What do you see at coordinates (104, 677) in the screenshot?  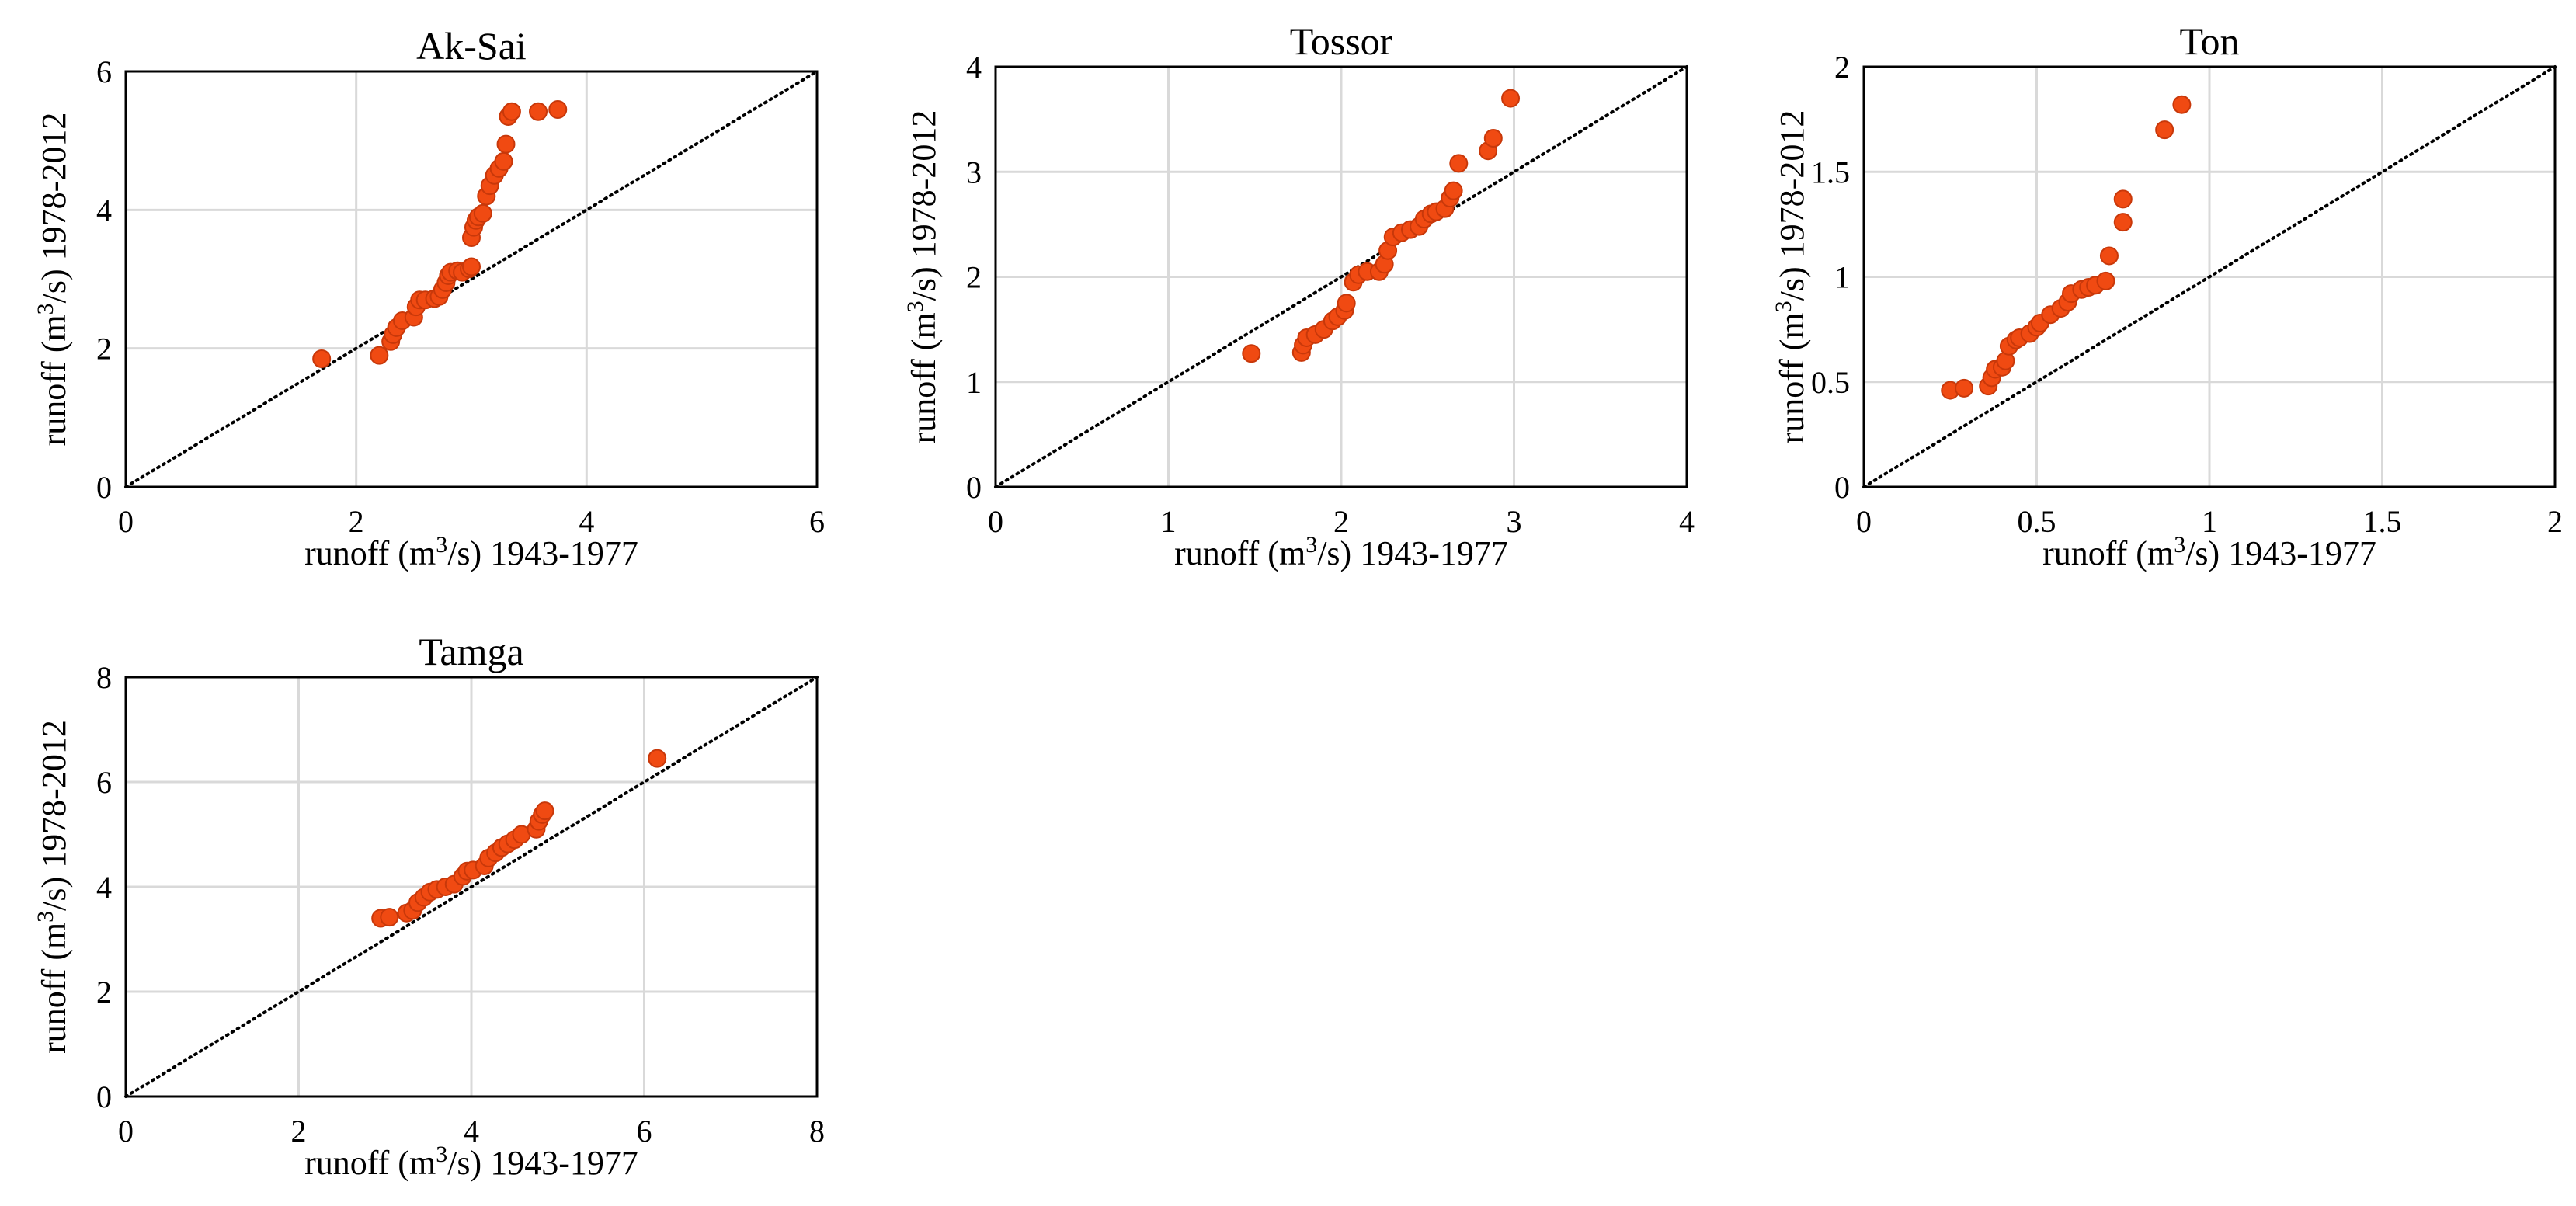 I see `y-tick-label: 8` at bounding box center [104, 677].